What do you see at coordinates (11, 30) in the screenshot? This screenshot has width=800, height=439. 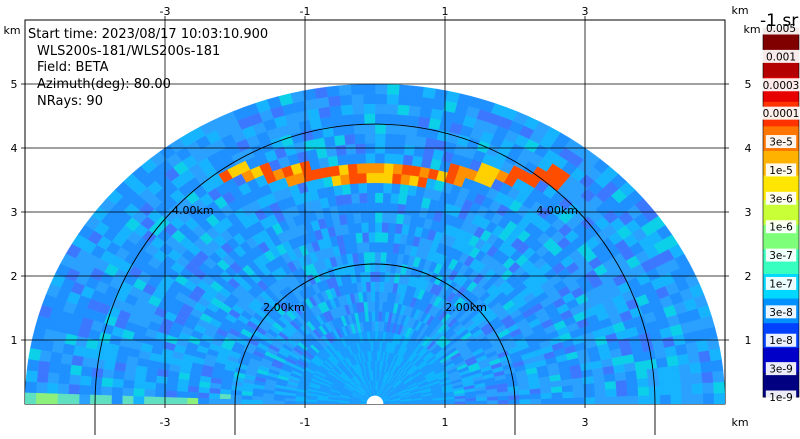 I see `y-unit-left: km` at bounding box center [11, 30].